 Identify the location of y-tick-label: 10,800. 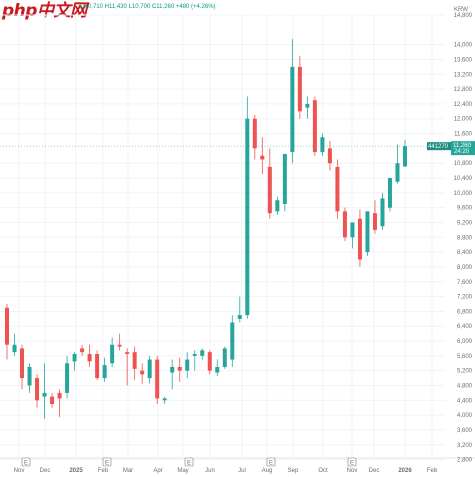
(463, 164).